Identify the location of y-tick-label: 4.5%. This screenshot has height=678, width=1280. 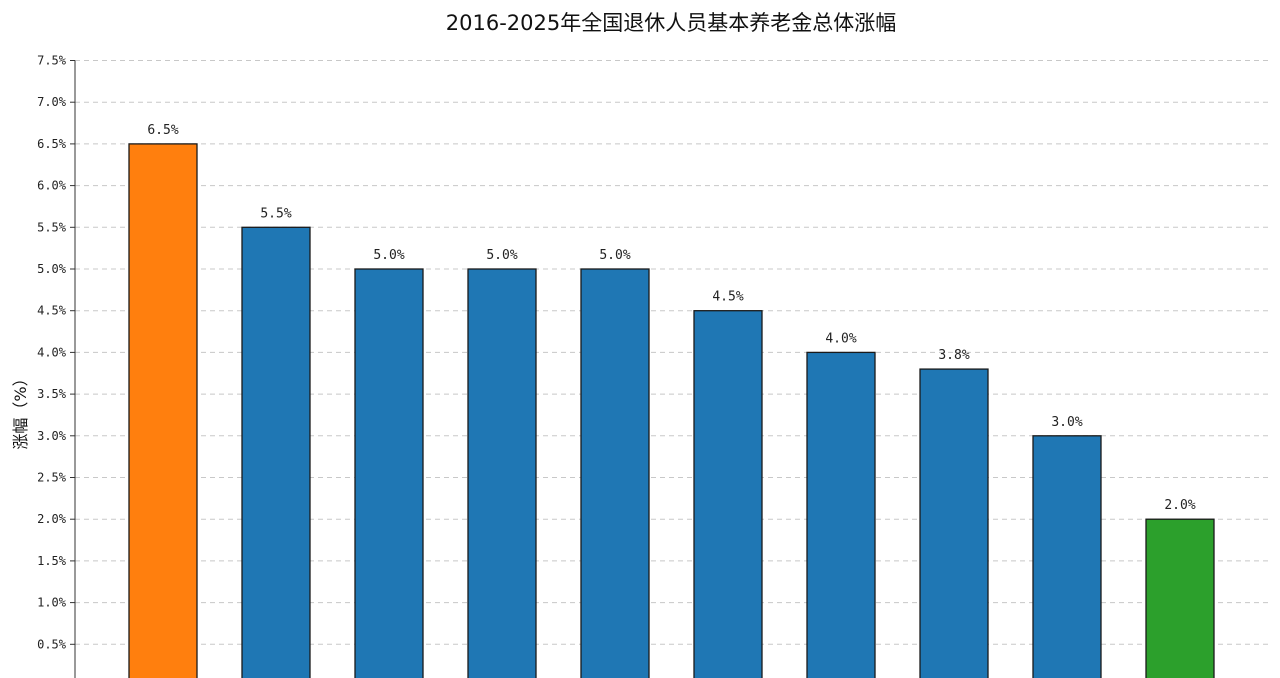
(52, 311).